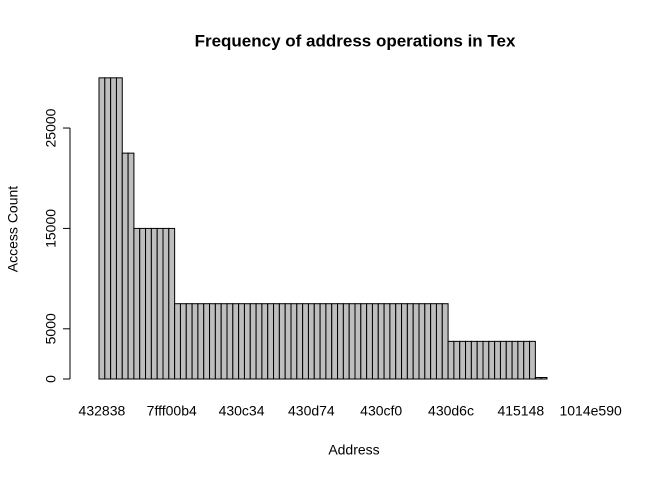 Image resolution: width=672 pixels, height=480 pixels. What do you see at coordinates (353, 450) in the screenshot?
I see `x-axis-label: Address` at bounding box center [353, 450].